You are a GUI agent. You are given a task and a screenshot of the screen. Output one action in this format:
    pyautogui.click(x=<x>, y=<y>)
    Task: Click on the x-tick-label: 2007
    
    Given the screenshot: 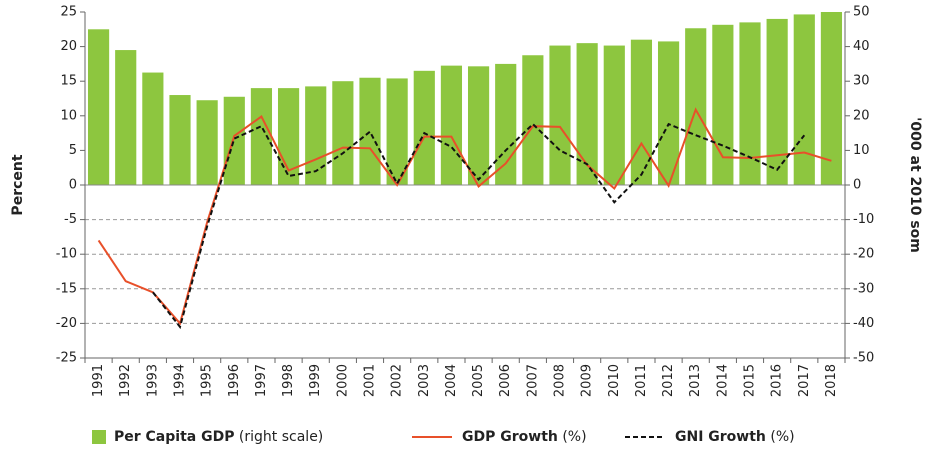 What is the action you would take?
    pyautogui.click(x=532, y=380)
    